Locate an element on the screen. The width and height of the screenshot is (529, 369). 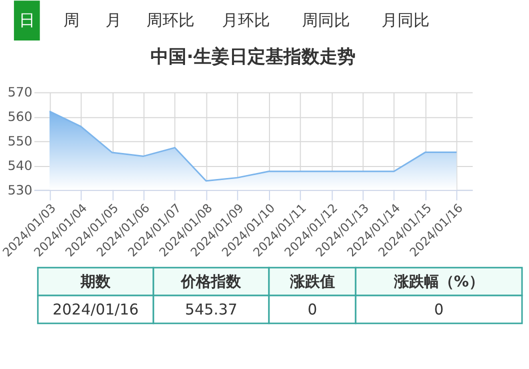
y-tick-label: 530 is located at coordinates (20, 190).